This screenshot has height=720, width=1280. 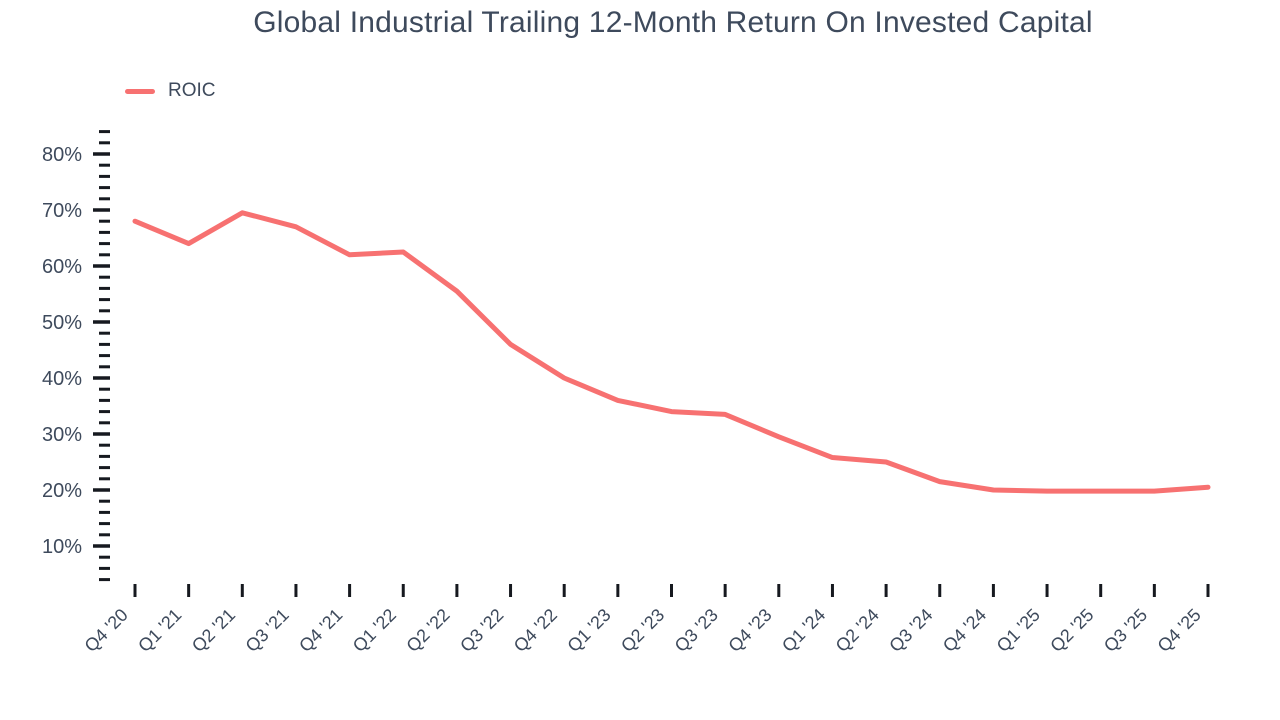 I want to click on x-axis-tick-label: Q1 '24, so click(x=803, y=630).